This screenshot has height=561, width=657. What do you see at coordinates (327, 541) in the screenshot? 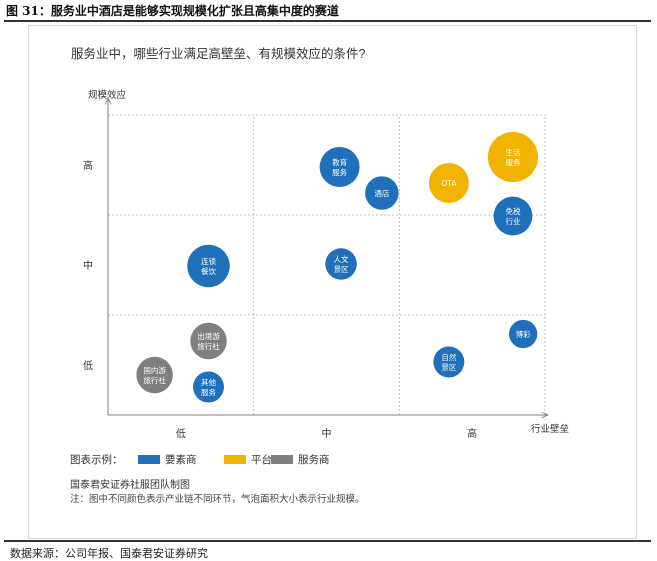
I see `bottom-rule` at bounding box center [327, 541].